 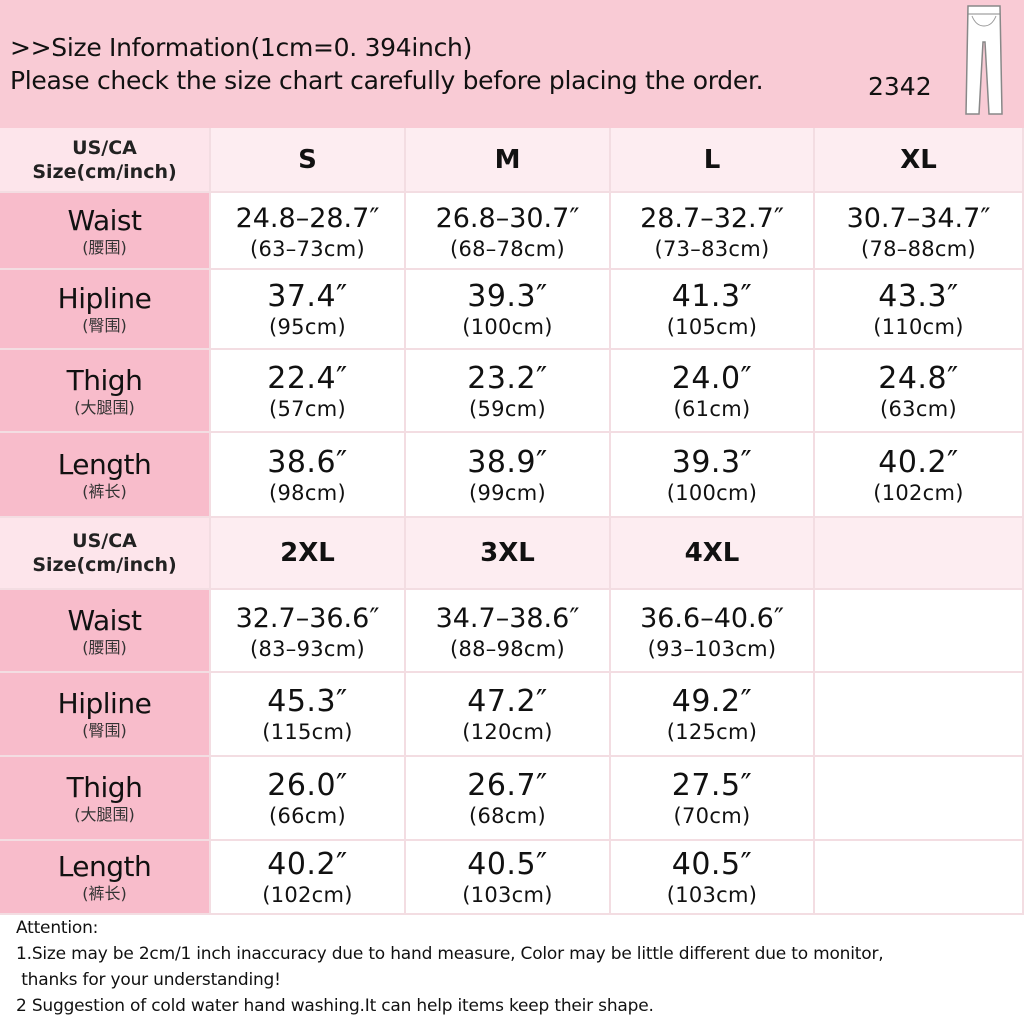 What do you see at coordinates (104, 325) in the screenshot?
I see `measure-label-zh: (臀围)` at bounding box center [104, 325].